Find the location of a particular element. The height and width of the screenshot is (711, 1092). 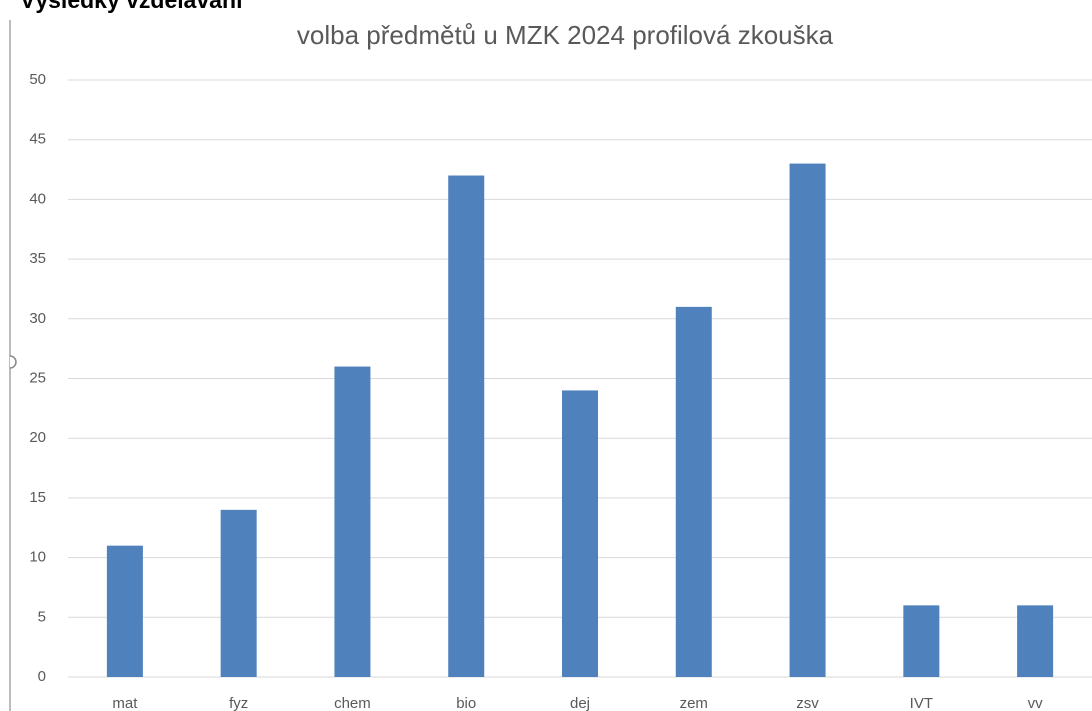

x-tick-label: zem is located at coordinates (694, 703).